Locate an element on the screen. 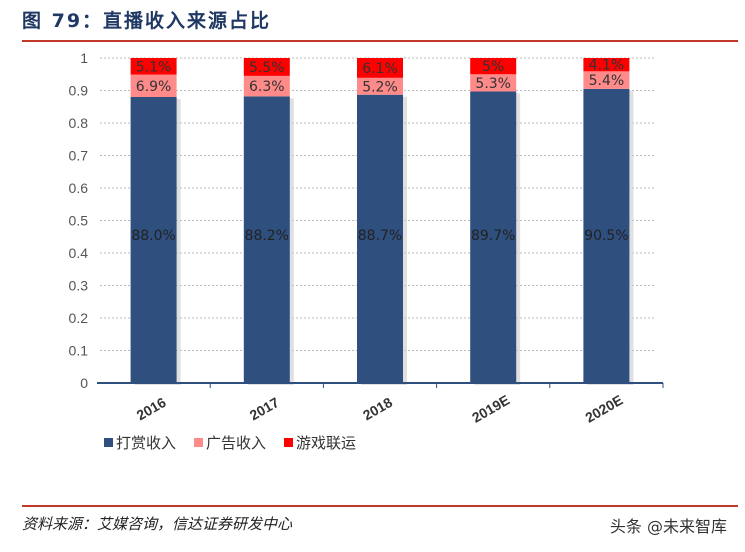 The width and height of the screenshot is (745, 552). data-label: 6.3% is located at coordinates (267, 87).